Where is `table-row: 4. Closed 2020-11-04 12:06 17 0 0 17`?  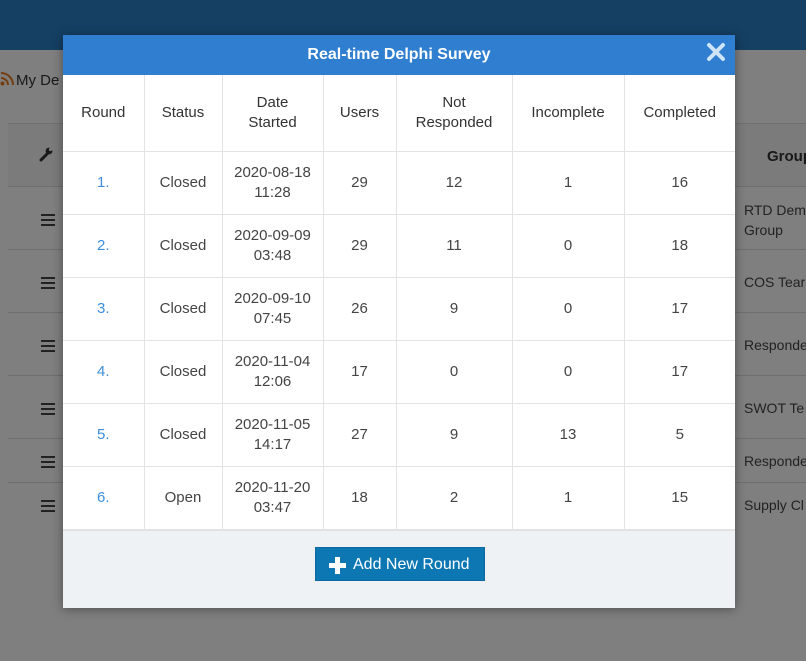 table-row: 4. Closed 2020-11-04 12:06 17 0 0 17 is located at coordinates (399, 372).